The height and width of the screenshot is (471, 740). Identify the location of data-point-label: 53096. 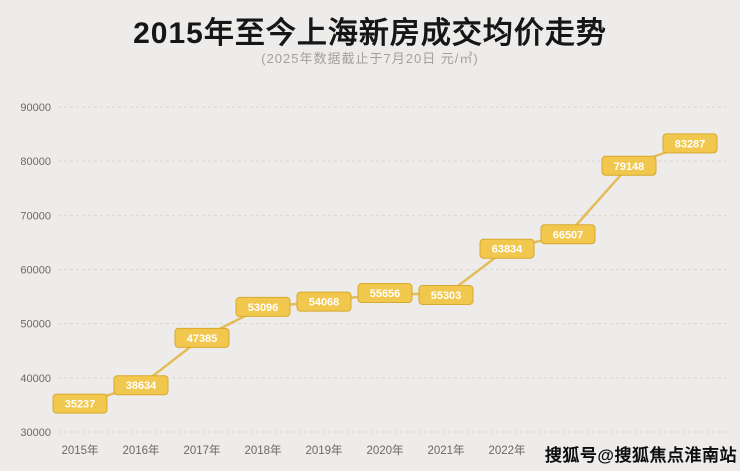
(263, 306).